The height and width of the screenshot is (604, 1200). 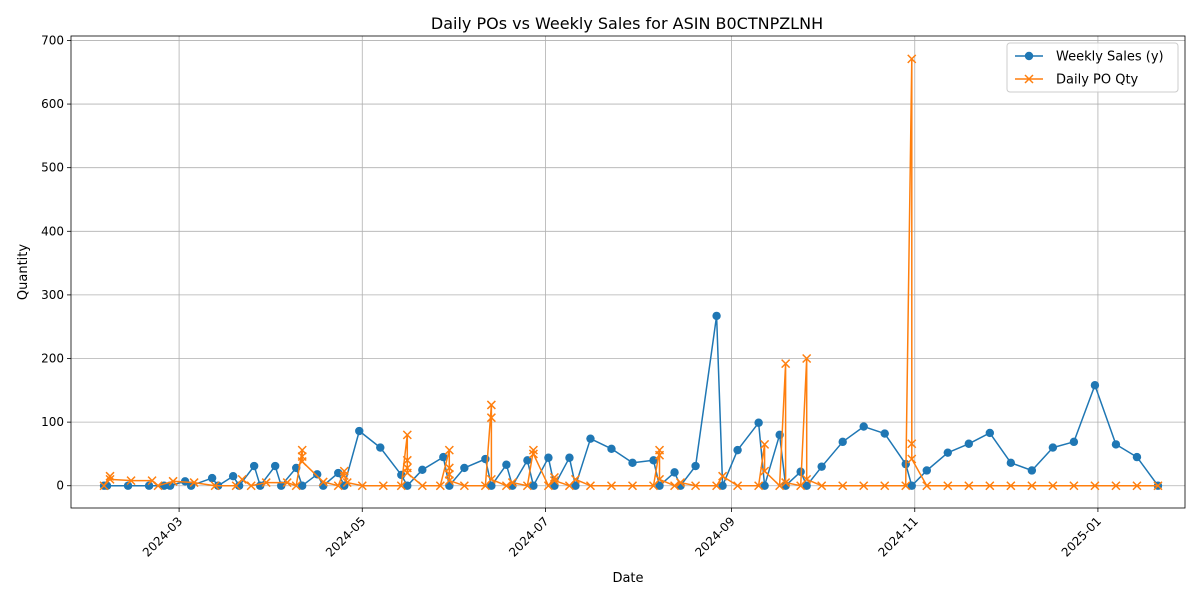 What do you see at coordinates (1097, 80) in the screenshot?
I see `legend-label-daily-po: Daily PO Qty` at bounding box center [1097, 80].